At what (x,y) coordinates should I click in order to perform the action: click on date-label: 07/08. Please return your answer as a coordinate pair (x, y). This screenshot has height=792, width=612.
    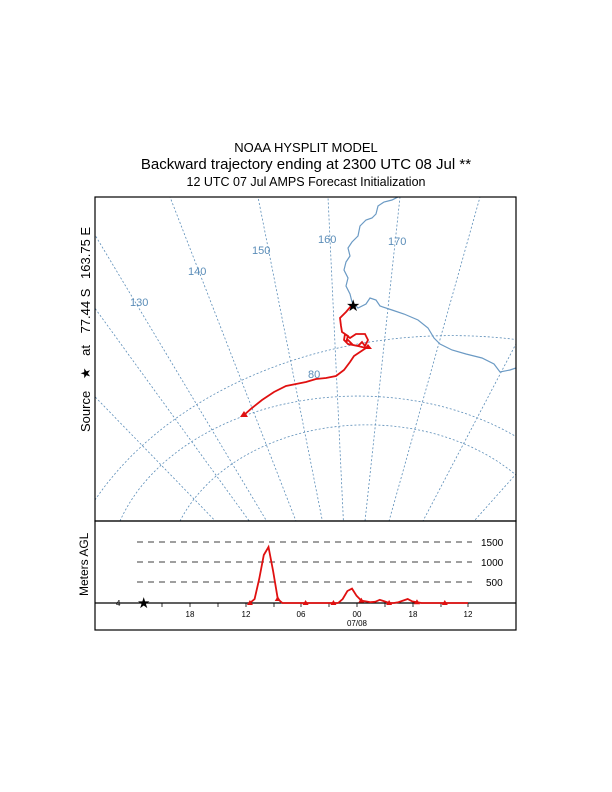
    Looking at the image, I should click on (357, 623).